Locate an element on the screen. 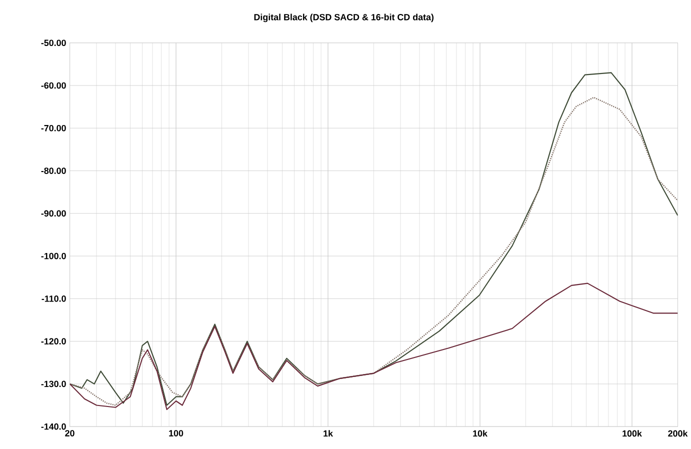 The width and height of the screenshot is (691, 449). x-tick-label: 100 is located at coordinates (176, 433).